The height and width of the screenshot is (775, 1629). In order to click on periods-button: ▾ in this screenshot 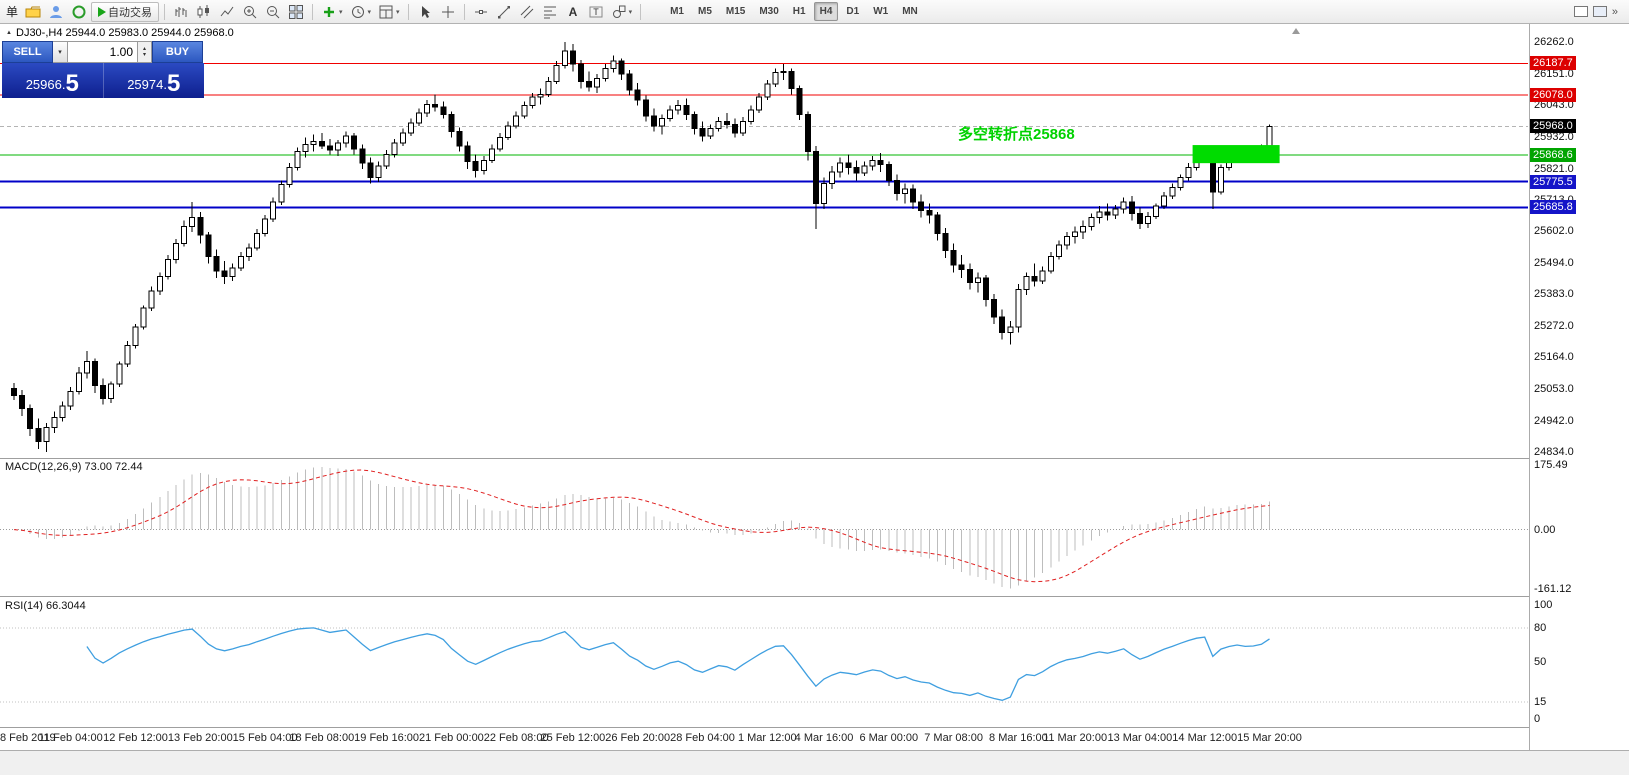, I will do `click(361, 12)`.